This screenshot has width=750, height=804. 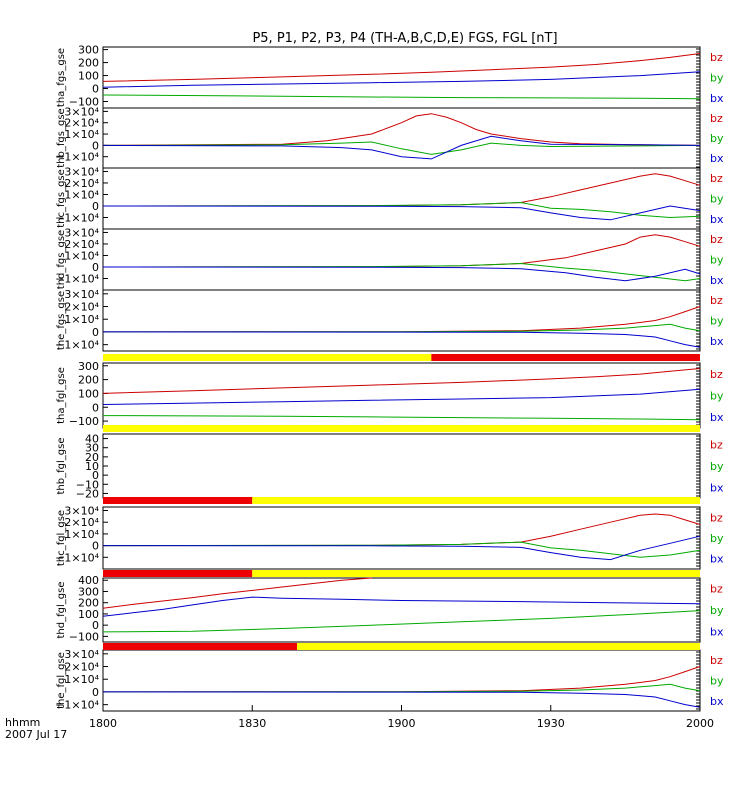 I want to click on y-axis-label: thc_fgl_gse, so click(x=61, y=538).